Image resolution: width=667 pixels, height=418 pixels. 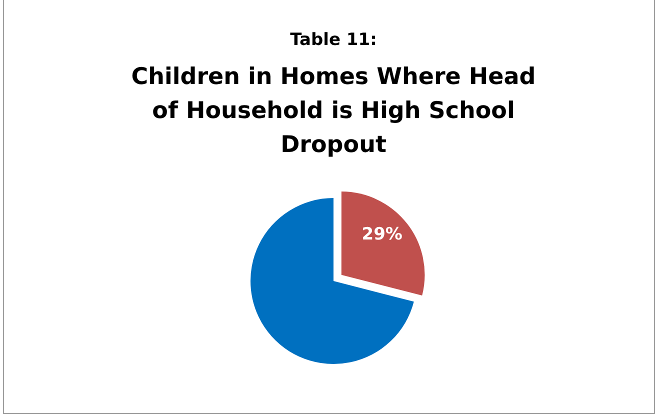 What do you see at coordinates (382, 234) in the screenshot?
I see `data-label: 29%` at bounding box center [382, 234].